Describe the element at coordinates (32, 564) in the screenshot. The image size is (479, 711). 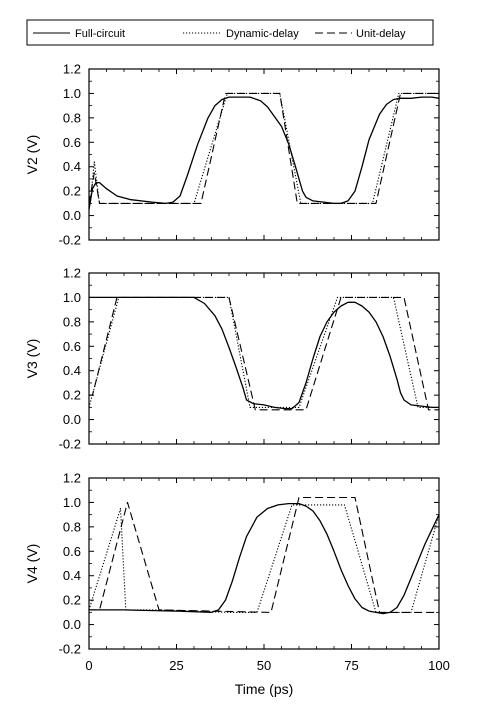
I see `y-axis-label: V4 (V)` at that location.